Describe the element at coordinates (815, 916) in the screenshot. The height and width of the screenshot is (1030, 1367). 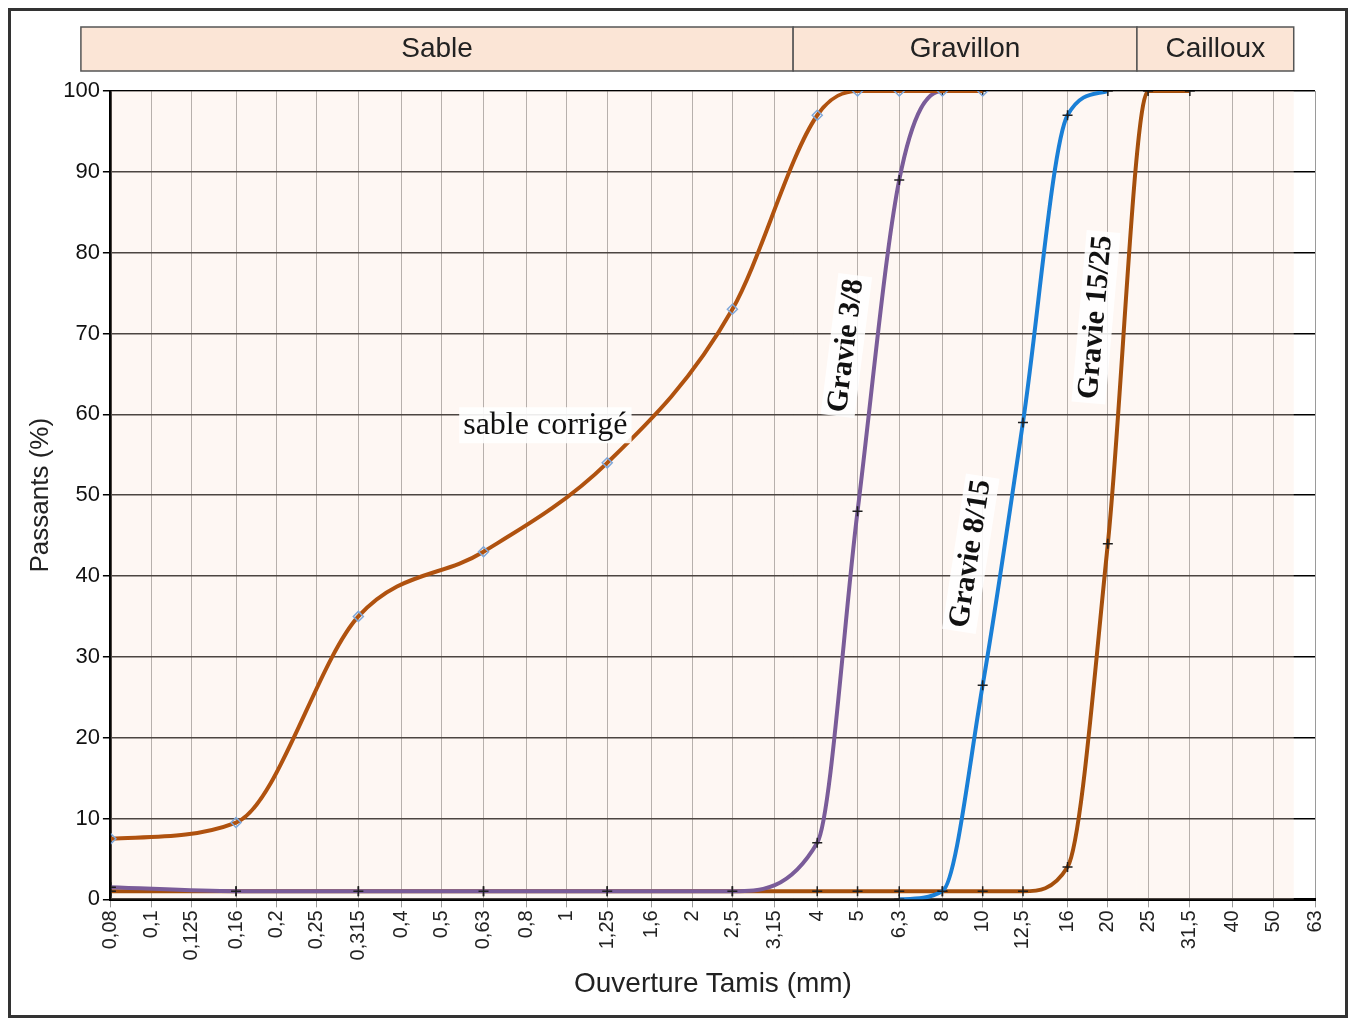
I see `x-tick-label: 4` at that location.